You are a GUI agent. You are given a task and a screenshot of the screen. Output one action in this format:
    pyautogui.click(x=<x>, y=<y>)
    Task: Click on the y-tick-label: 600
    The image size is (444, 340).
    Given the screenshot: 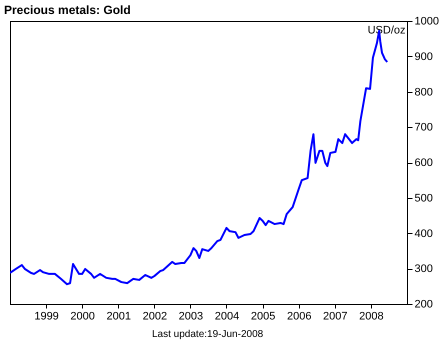 What is the action you would take?
    pyautogui.click(x=423, y=163)
    